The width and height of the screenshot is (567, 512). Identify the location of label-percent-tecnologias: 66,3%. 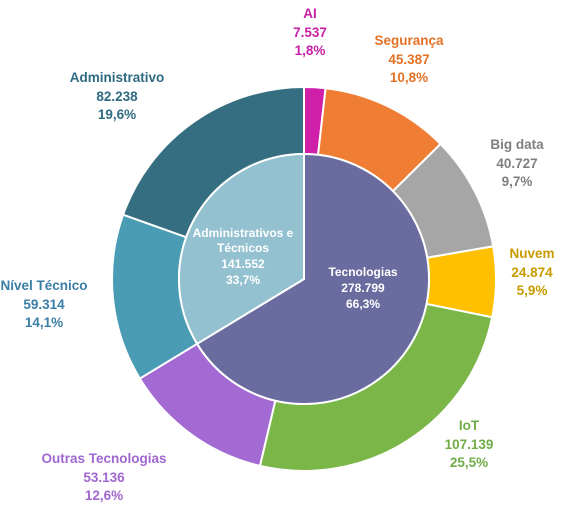
(363, 304).